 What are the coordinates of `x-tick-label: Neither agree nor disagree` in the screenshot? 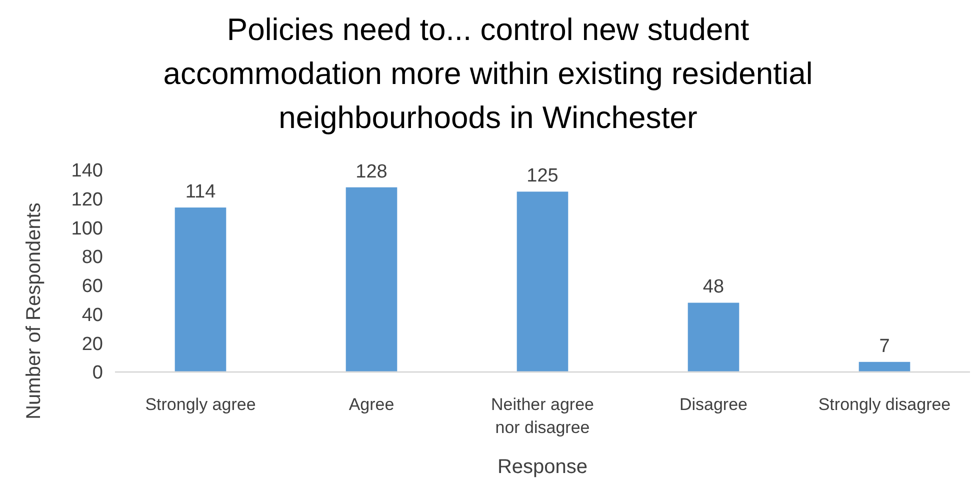 It's located at (542, 416).